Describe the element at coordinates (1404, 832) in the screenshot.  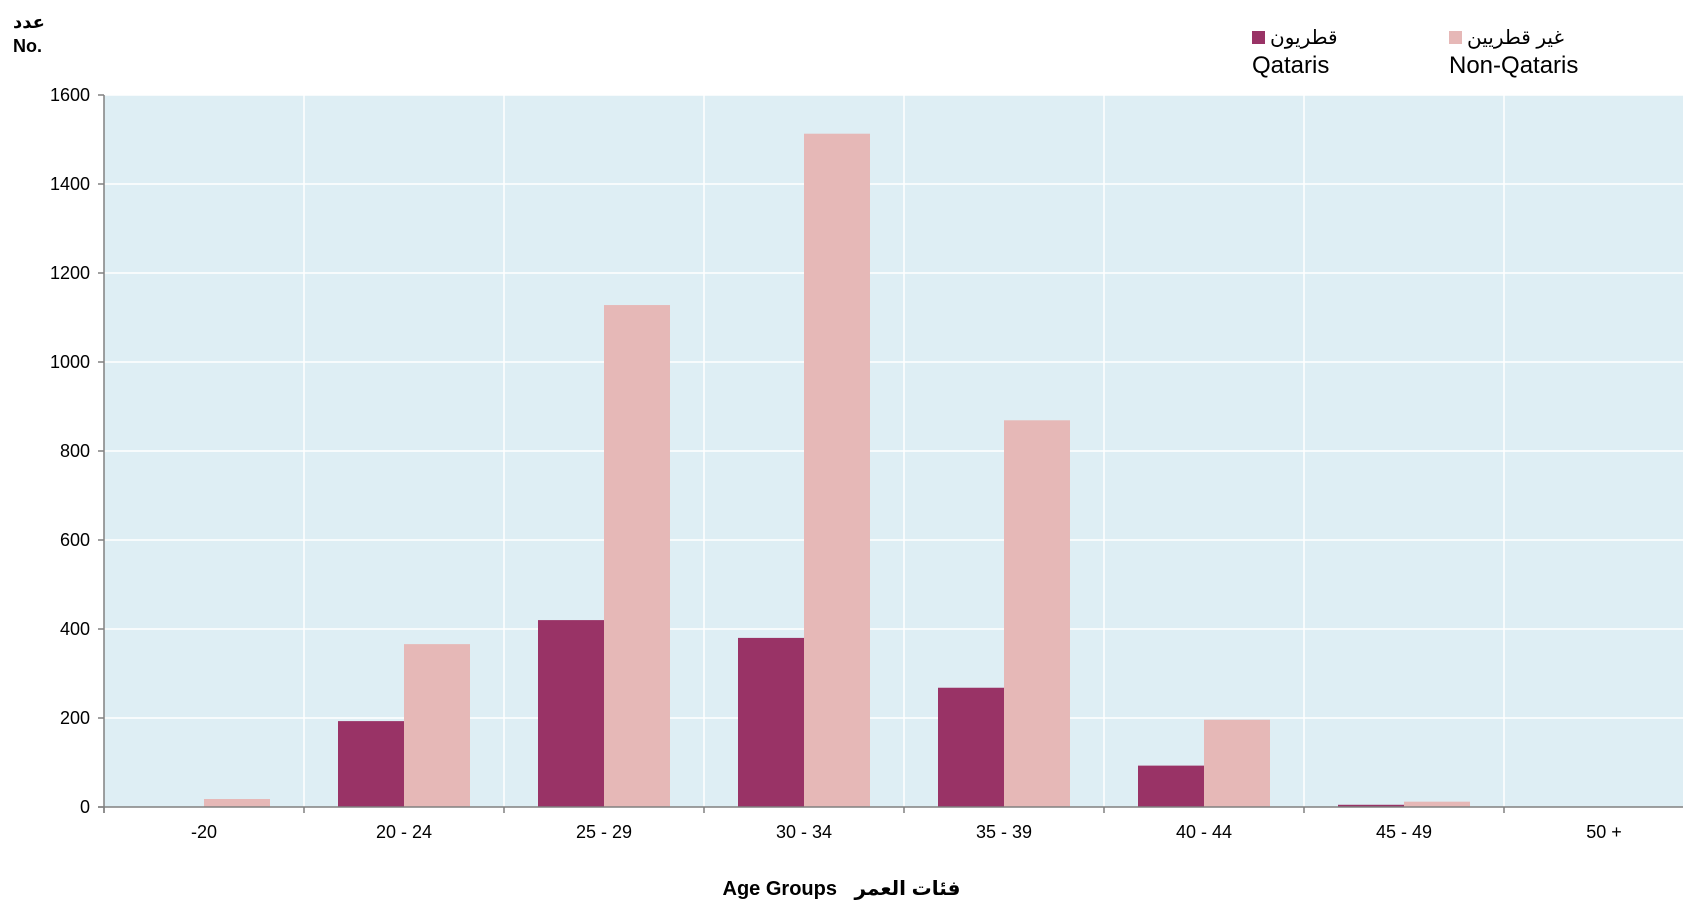
I see `x-tick-label: 45 - 49` at that location.